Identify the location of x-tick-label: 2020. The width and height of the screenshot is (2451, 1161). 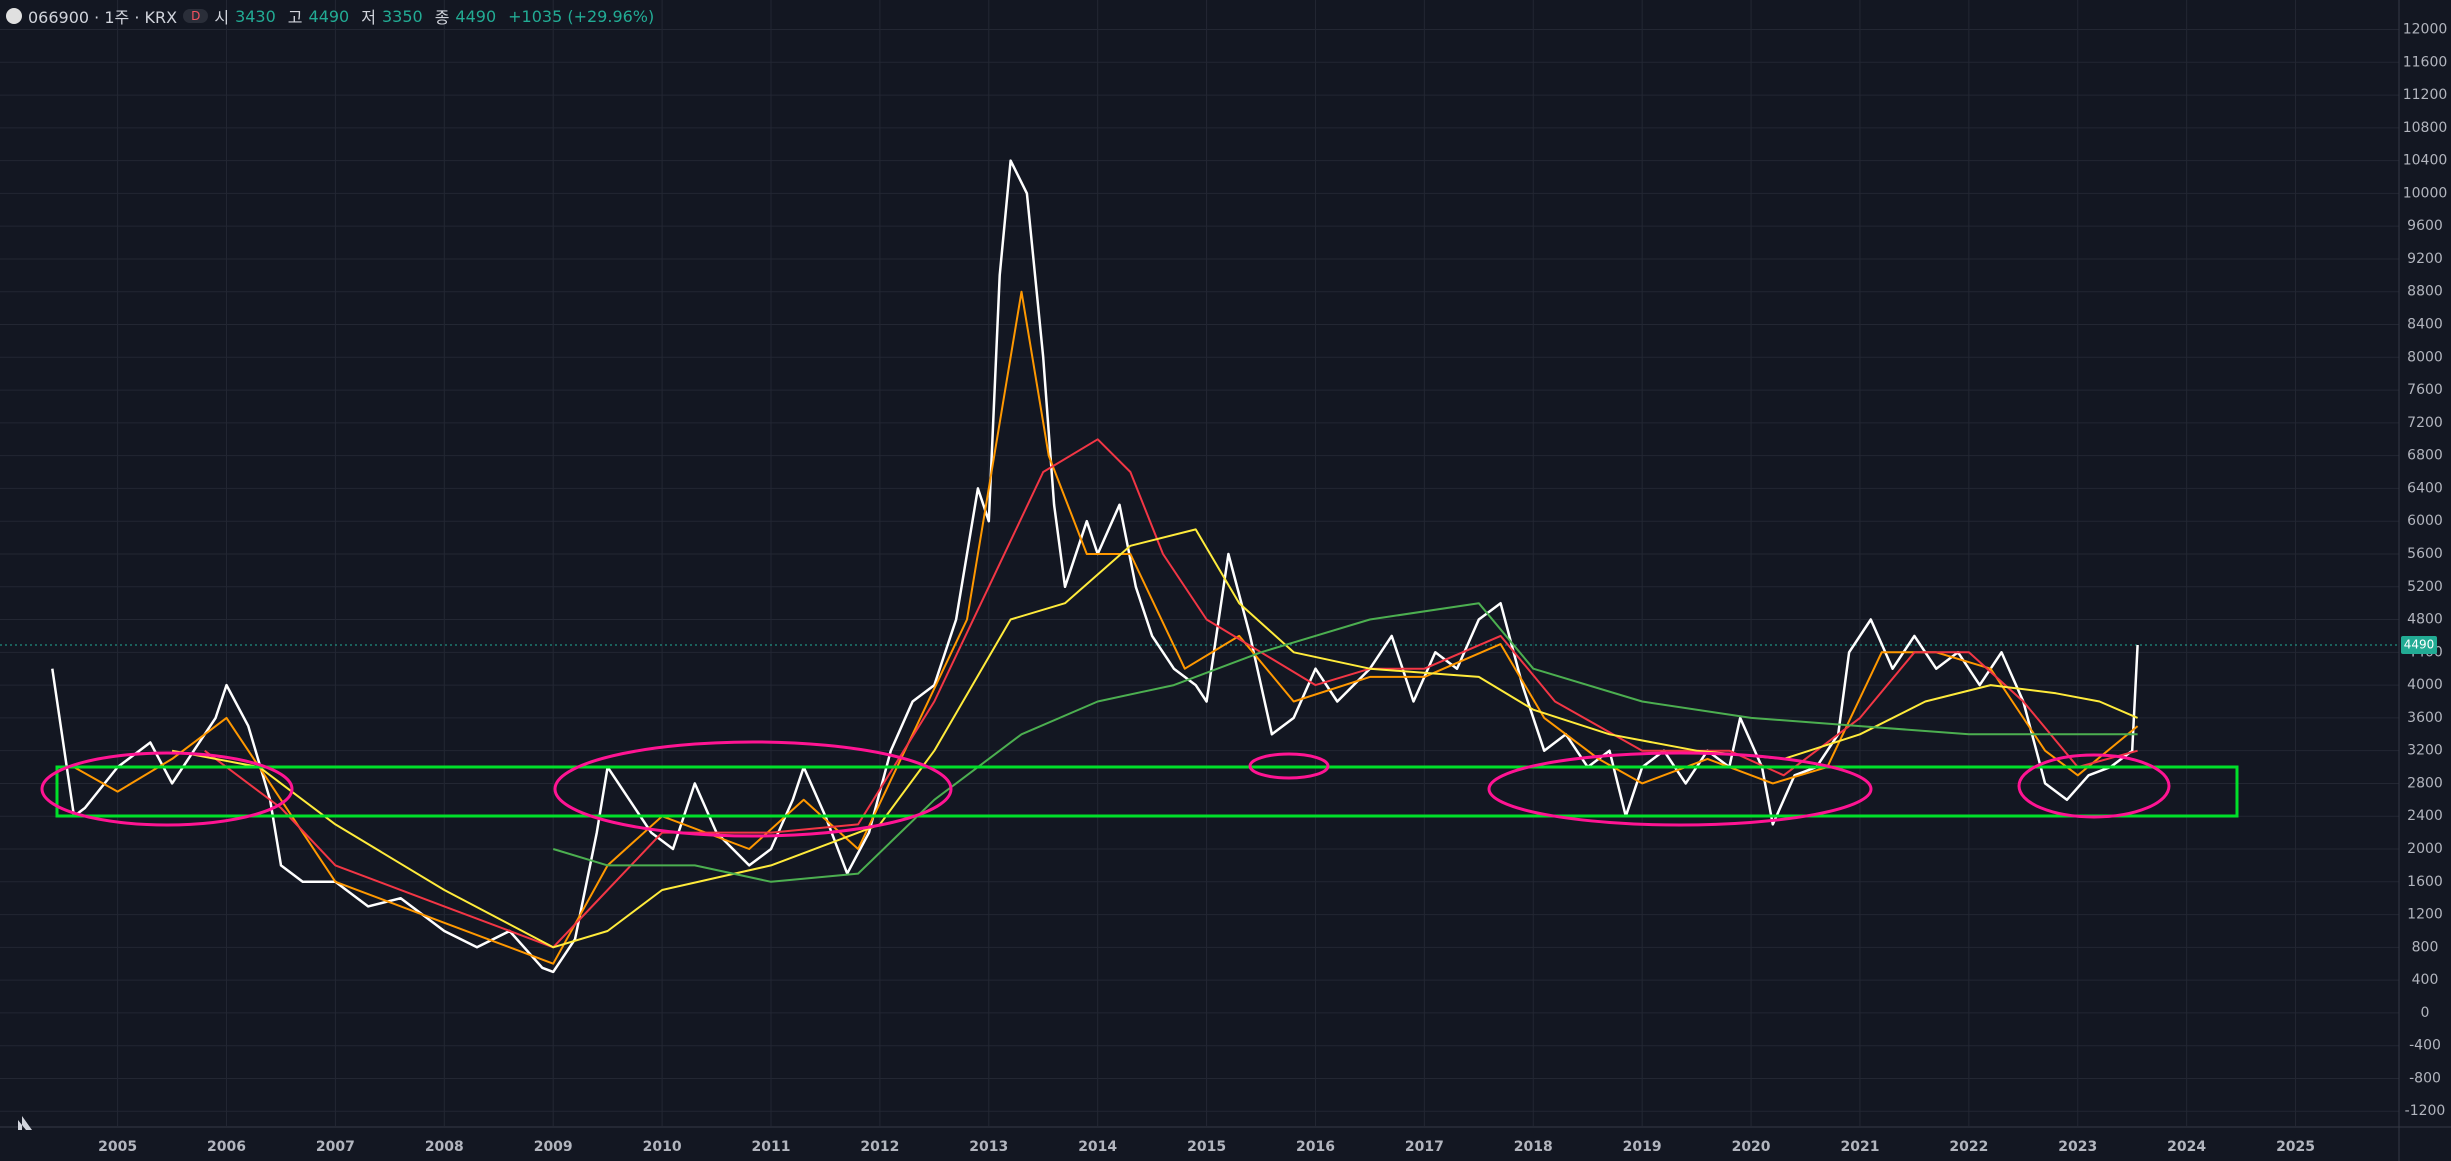
(1751, 1147).